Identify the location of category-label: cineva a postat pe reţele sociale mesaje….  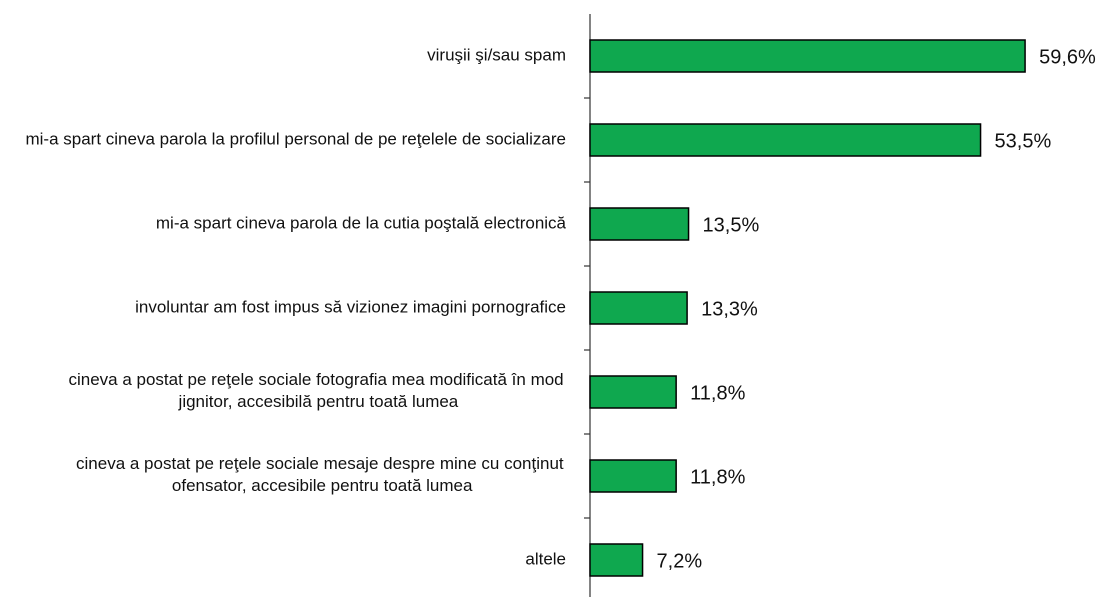
(322, 474).